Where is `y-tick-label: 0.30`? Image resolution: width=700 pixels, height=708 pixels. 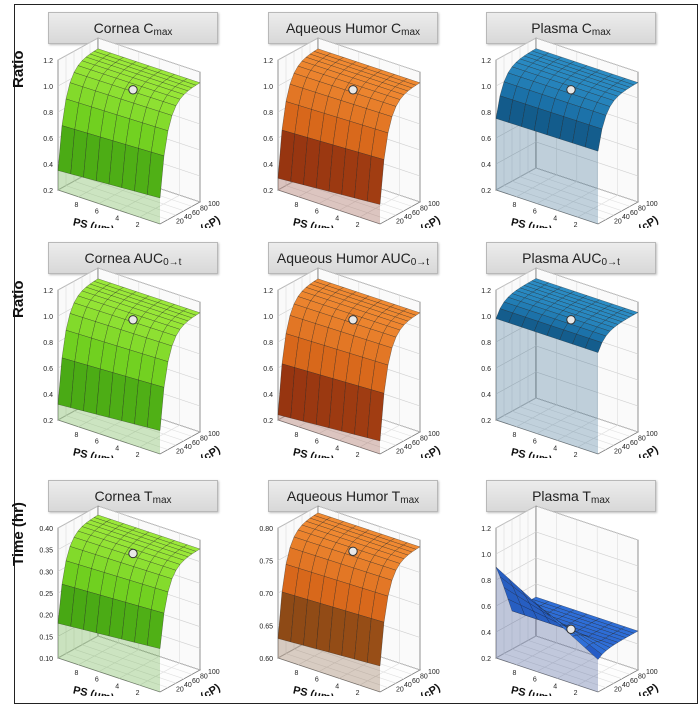 y-tick-label: 0.30 is located at coordinates (46, 572).